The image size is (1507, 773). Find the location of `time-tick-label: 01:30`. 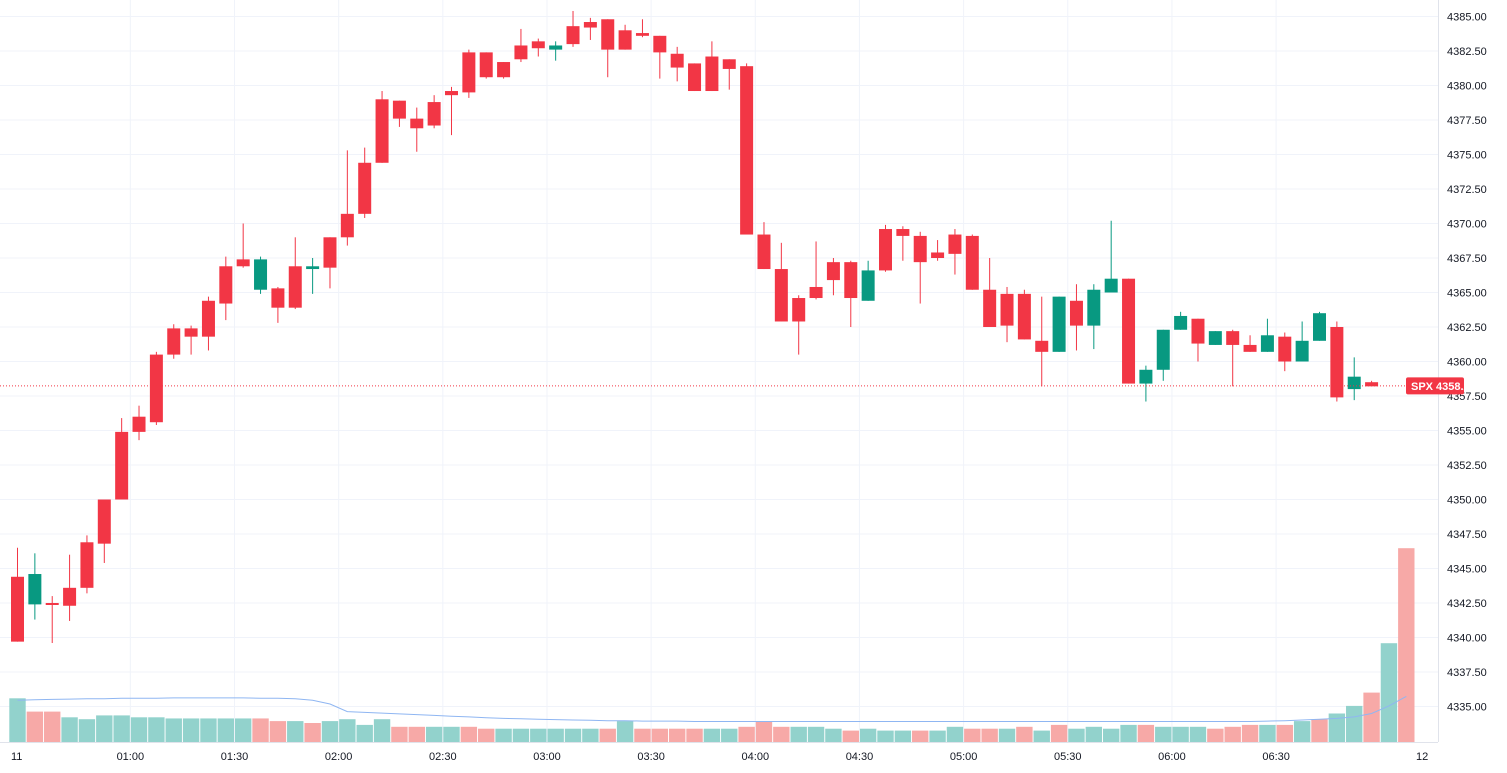

time-tick-label: 01:30 is located at coordinates (235, 757).